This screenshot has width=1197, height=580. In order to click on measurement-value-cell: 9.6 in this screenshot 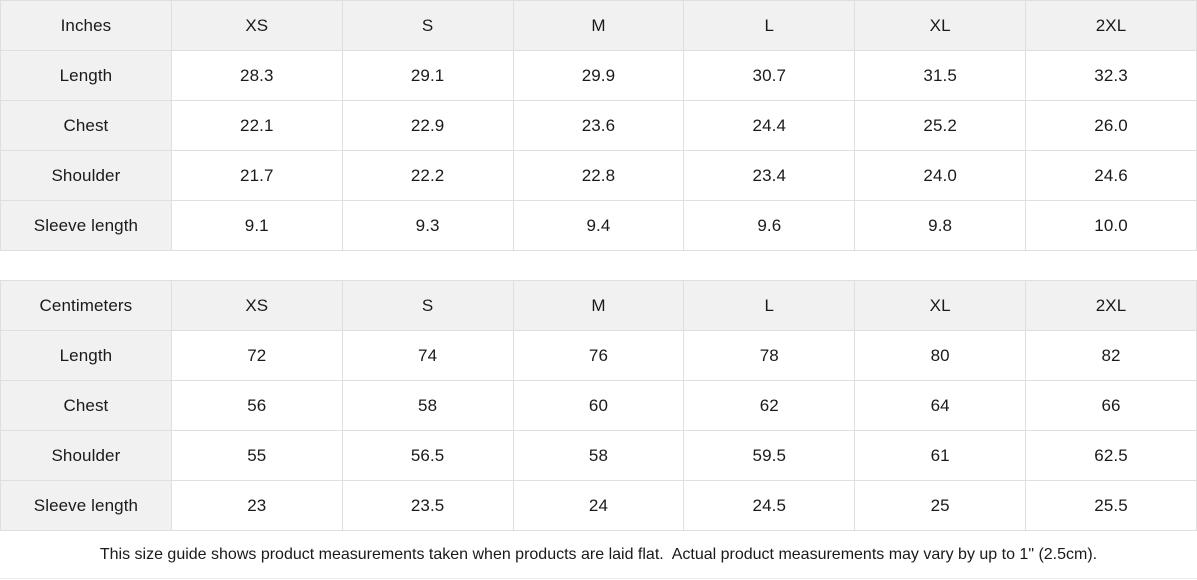, I will do `click(769, 225)`.